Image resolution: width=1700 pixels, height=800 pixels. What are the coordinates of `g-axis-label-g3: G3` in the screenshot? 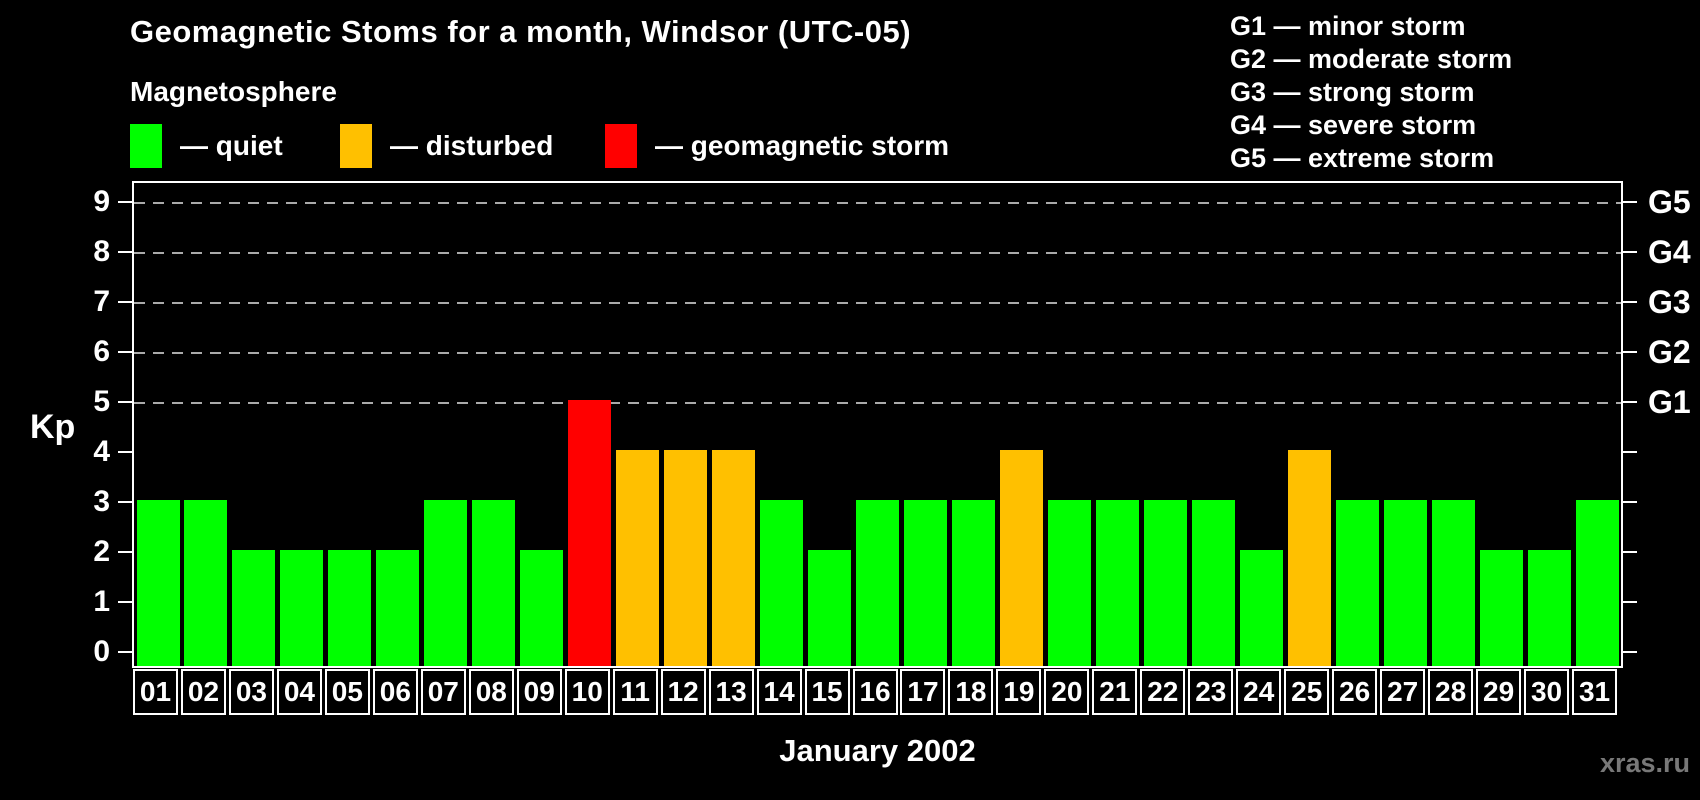 It's located at (1669, 302).